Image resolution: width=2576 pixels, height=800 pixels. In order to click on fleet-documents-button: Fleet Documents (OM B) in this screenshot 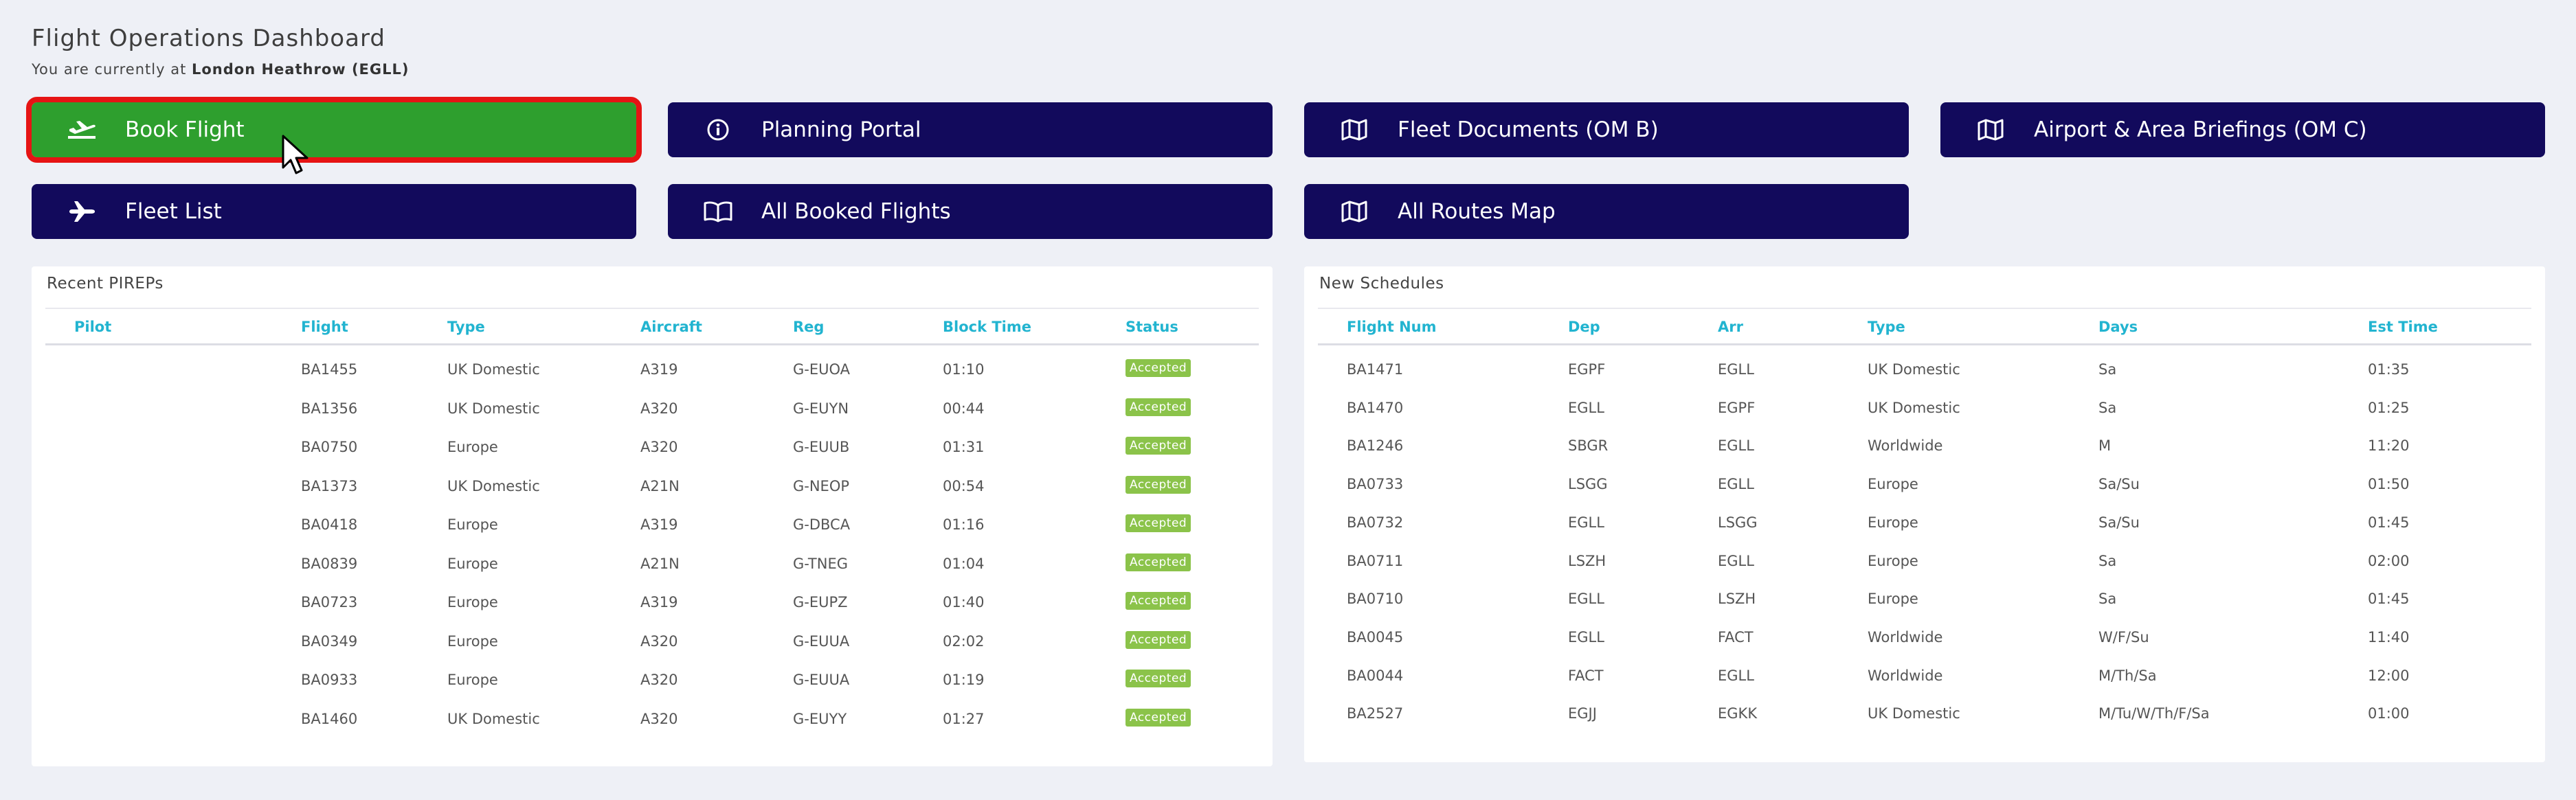, I will do `click(1606, 129)`.